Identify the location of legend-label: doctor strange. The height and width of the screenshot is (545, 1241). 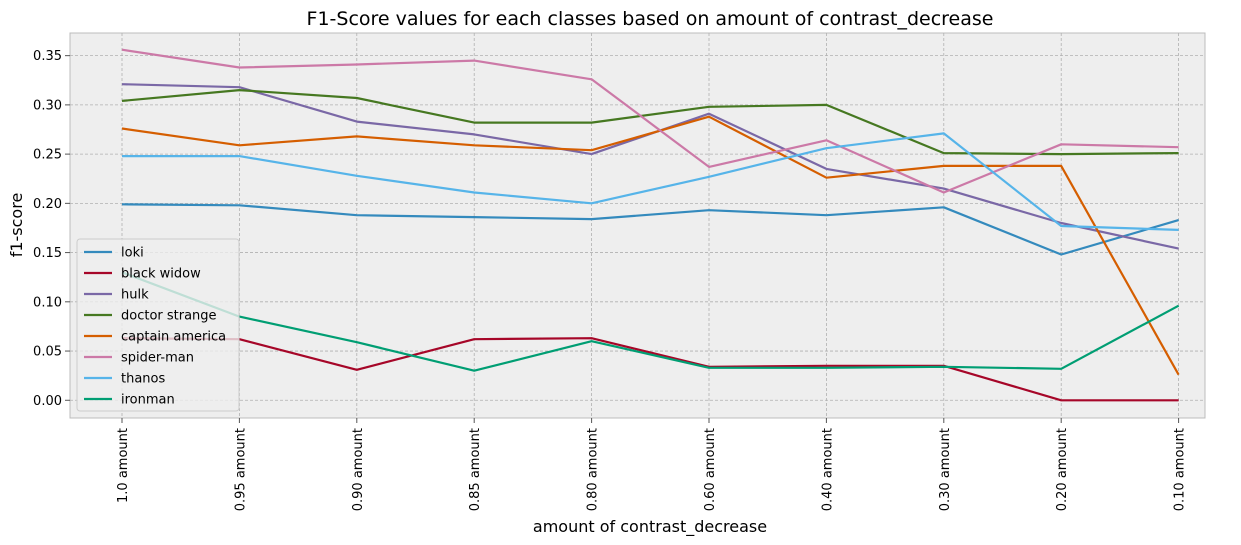
(169, 316).